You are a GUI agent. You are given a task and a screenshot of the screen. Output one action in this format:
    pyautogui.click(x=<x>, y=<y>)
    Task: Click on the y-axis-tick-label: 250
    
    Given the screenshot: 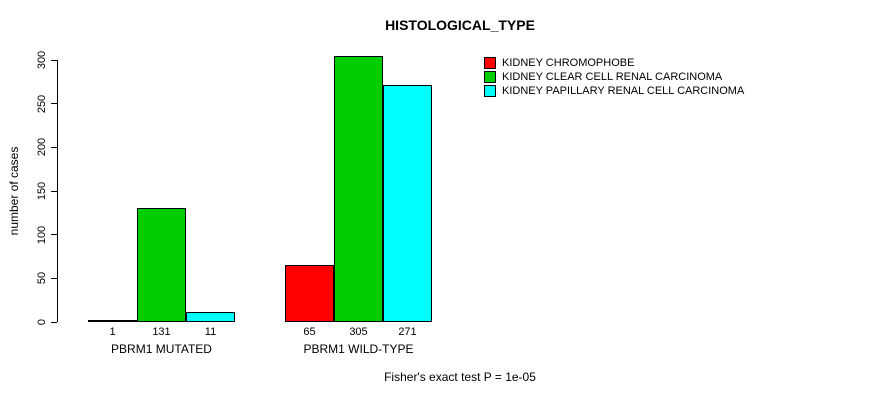 What is the action you would take?
    pyautogui.click(x=42, y=103)
    